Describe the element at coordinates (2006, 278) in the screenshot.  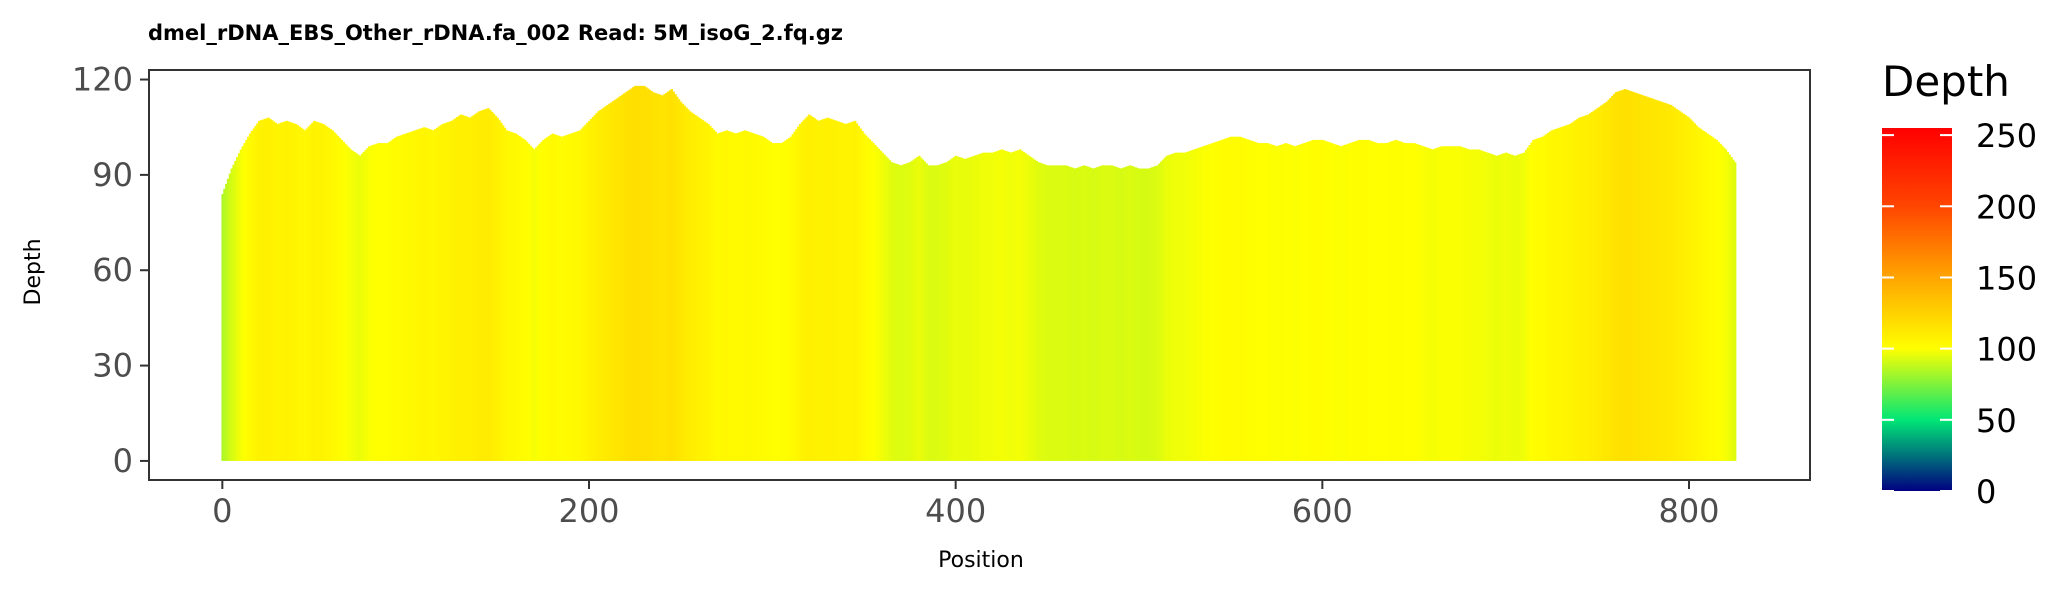
I see `legend-tick-label: 150` at that location.